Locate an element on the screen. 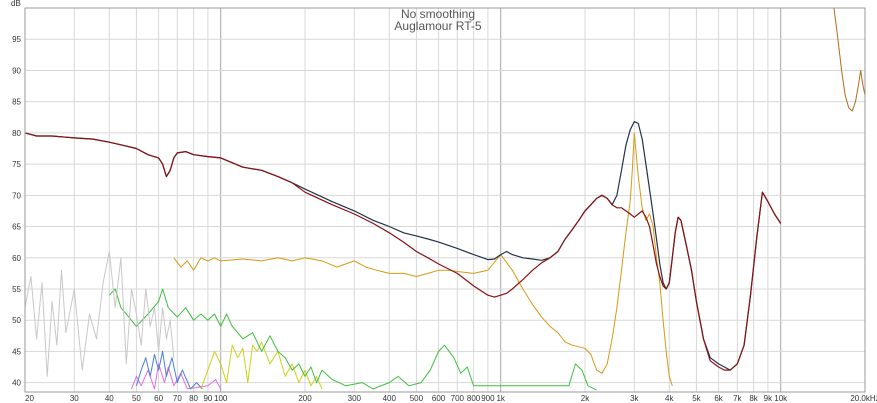 The width and height of the screenshot is (877, 403). y-tick-label: 85 is located at coordinates (16, 102).